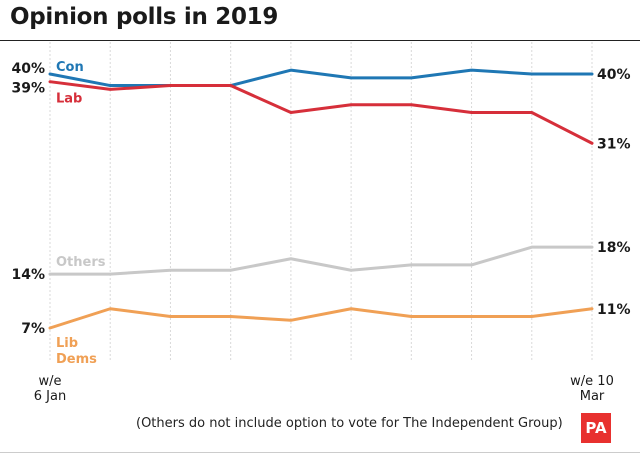  I want to click on end-label-con: 40%, so click(614, 75).